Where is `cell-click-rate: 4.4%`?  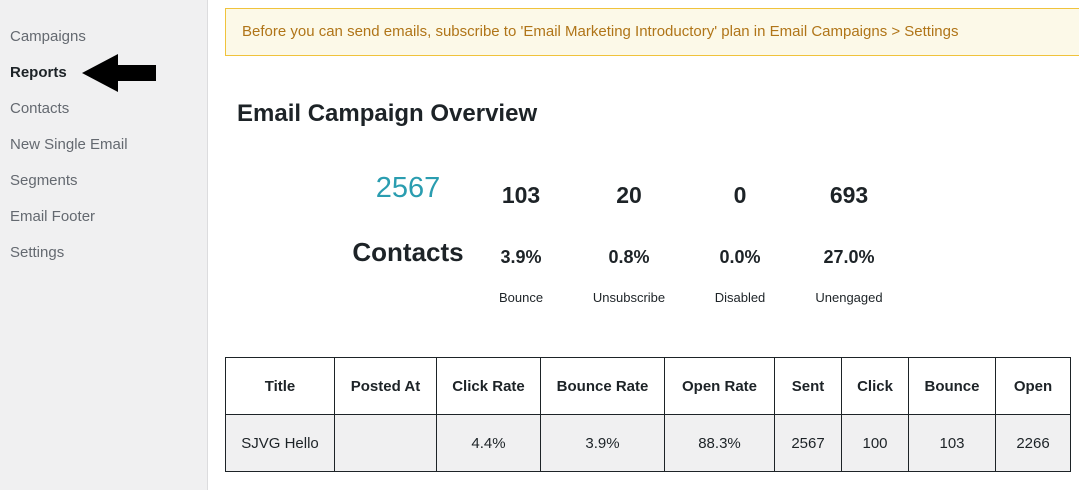
cell-click-rate: 4.4% is located at coordinates (488, 443).